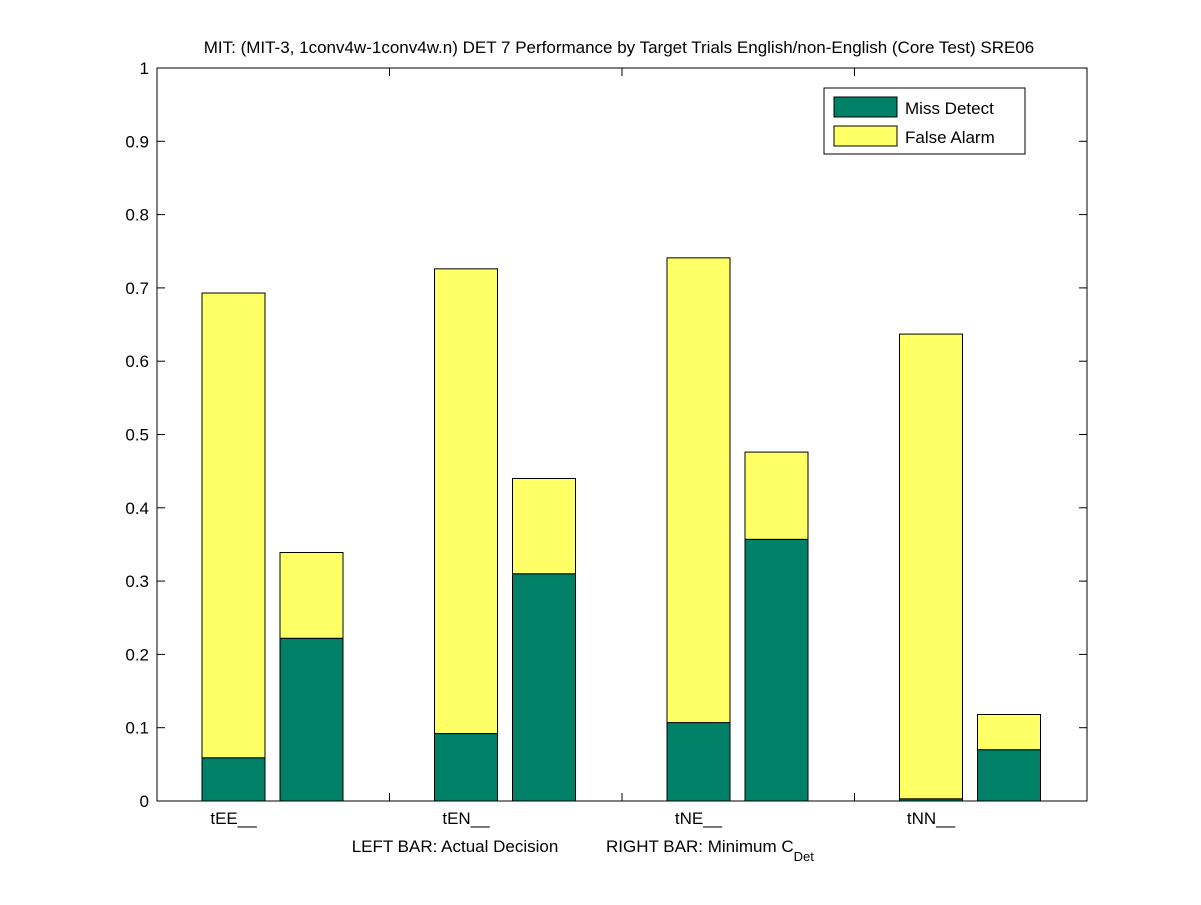 The width and height of the screenshot is (1201, 905). What do you see at coordinates (924, 121) in the screenshot?
I see `legend: Miss Detect False Alarm` at bounding box center [924, 121].